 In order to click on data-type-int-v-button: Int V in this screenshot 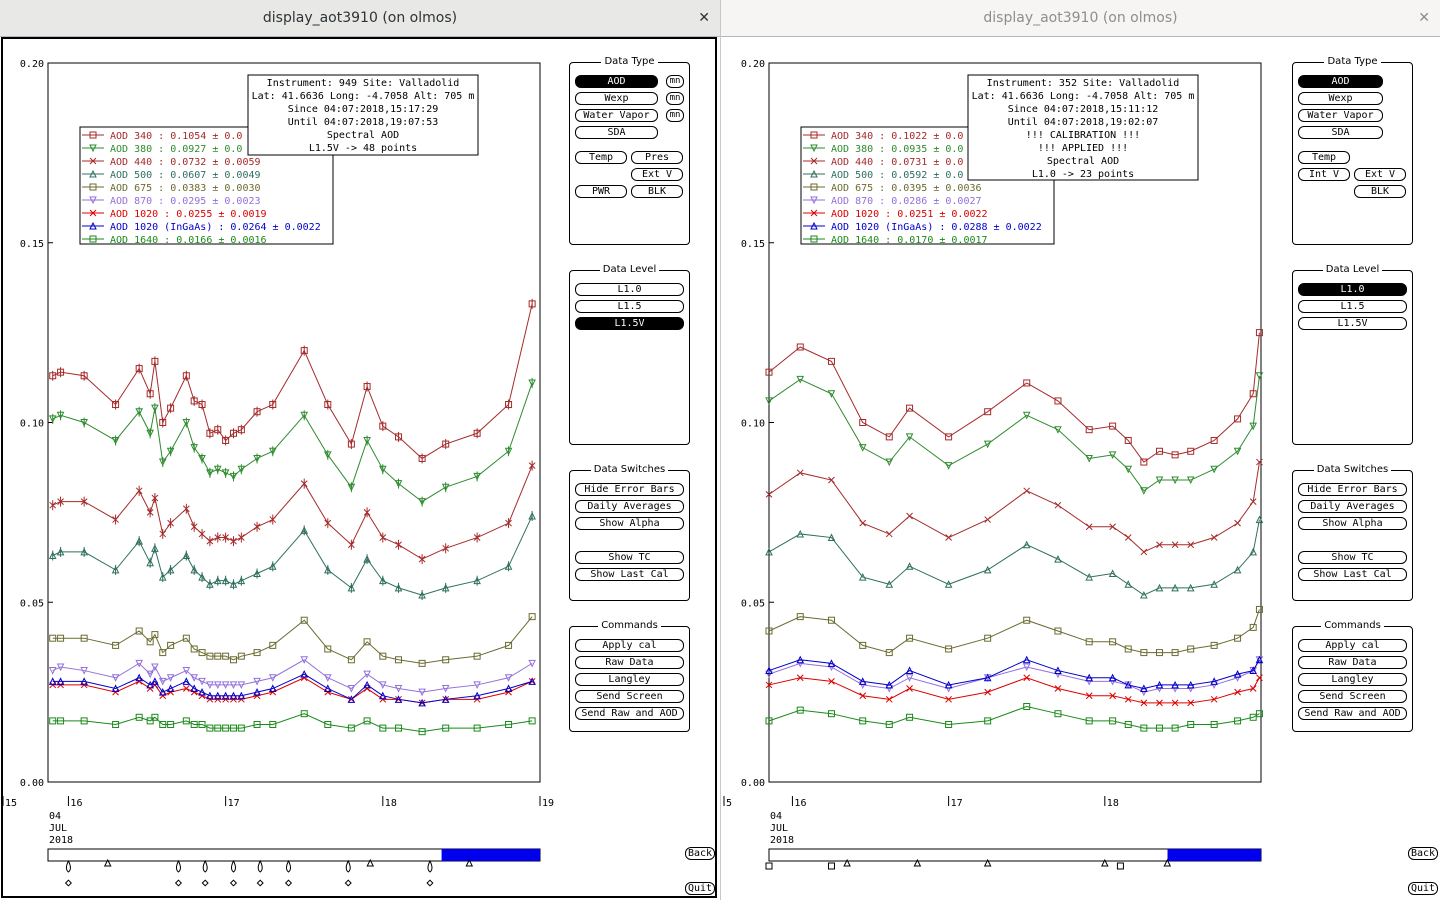, I will do `click(1324, 174)`.